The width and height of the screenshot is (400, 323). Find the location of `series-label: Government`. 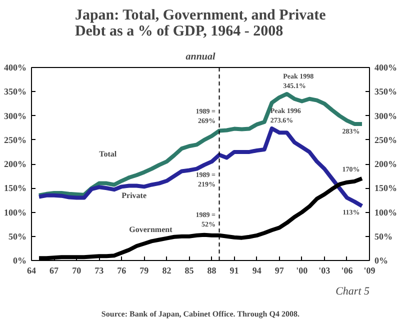

series-label: Government is located at coordinates (151, 229).